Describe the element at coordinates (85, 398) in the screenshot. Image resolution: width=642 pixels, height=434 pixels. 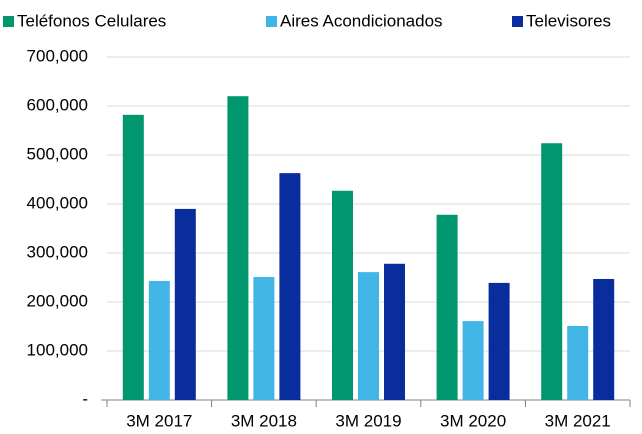
I see `y-tick-label: -` at that location.